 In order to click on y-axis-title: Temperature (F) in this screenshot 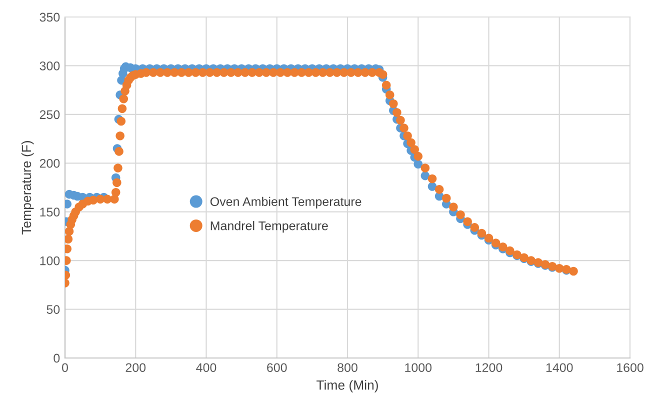, I will do `click(27, 187)`.